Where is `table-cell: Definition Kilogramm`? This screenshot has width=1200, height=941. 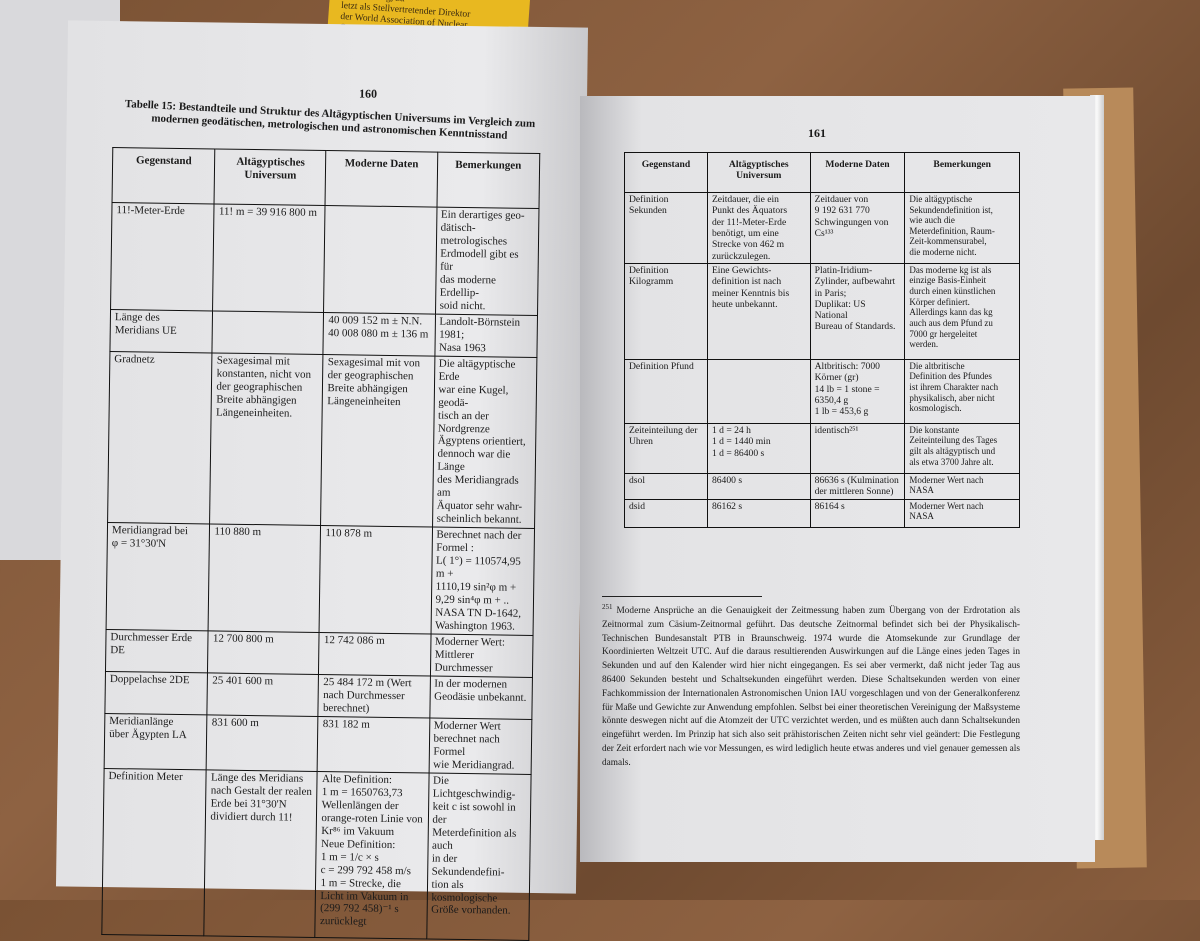
table-cell: Definition Kilogramm is located at coordinates (666, 311).